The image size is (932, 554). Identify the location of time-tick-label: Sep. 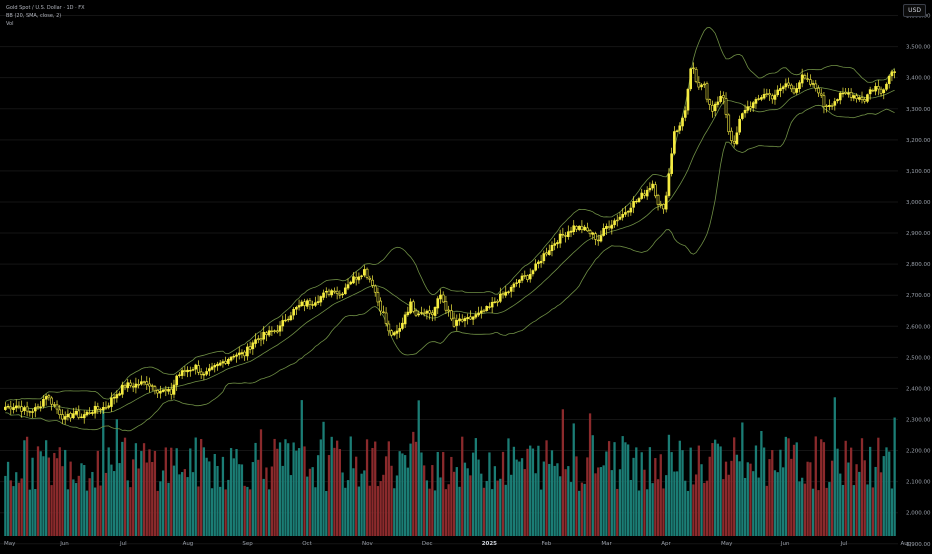
(247, 544).